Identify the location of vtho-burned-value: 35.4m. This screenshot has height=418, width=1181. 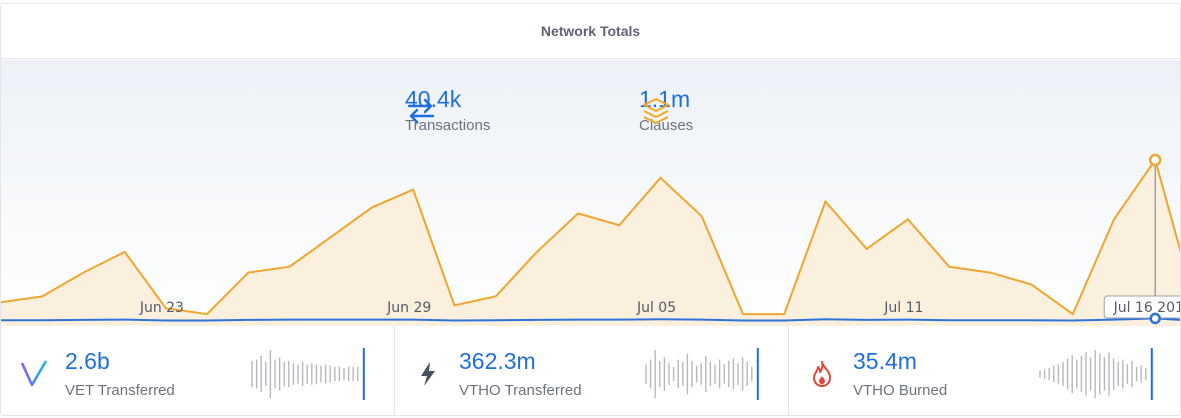
(885, 361).